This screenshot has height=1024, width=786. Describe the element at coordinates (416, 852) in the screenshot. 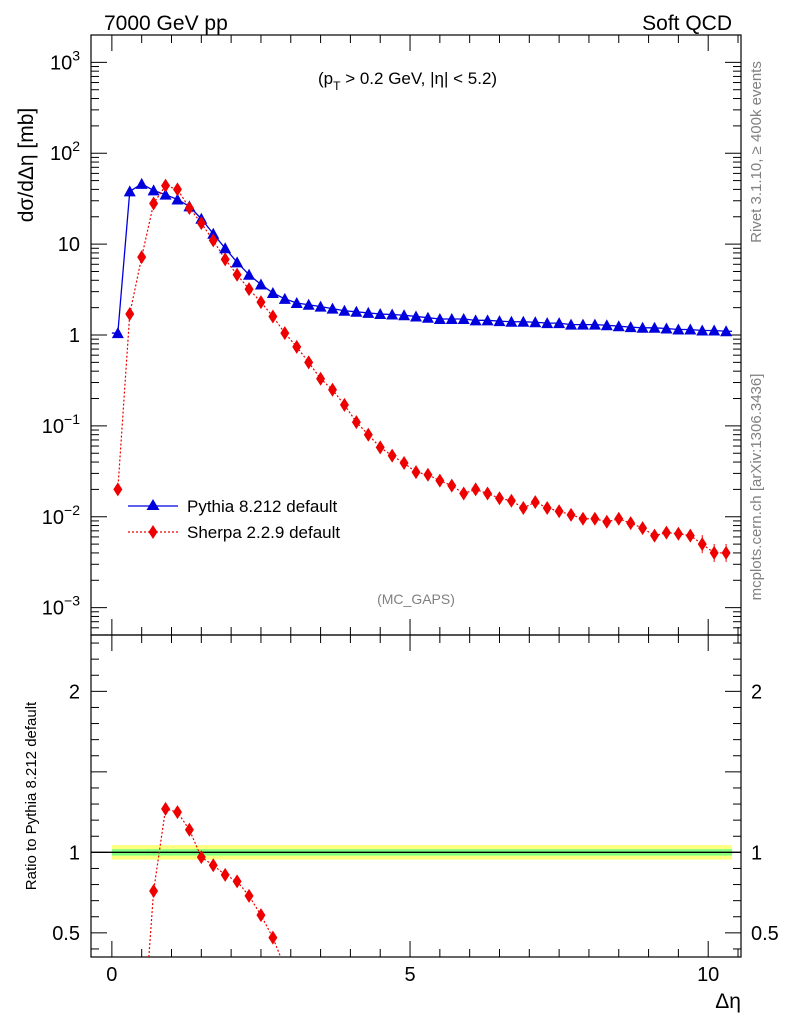

I see `ratio-uncertainty-band` at that location.